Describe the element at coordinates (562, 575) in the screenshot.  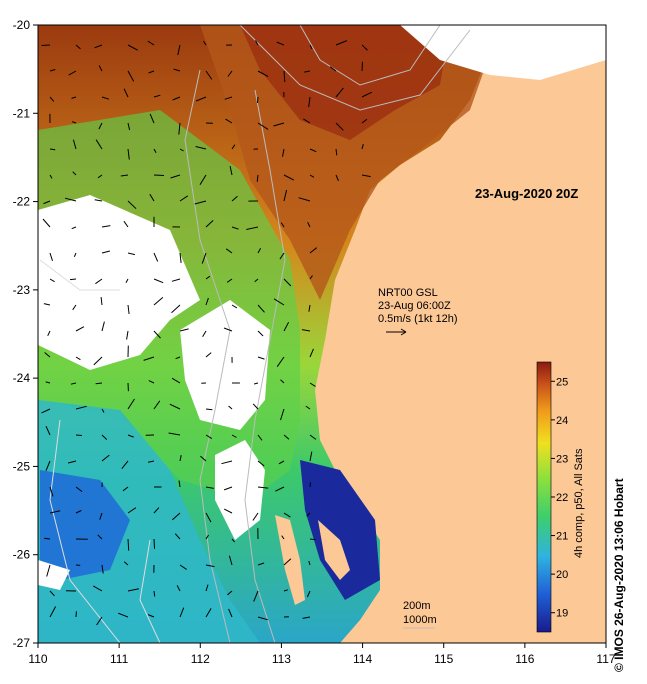
I see `colorbar-tick-label: 20` at that location.